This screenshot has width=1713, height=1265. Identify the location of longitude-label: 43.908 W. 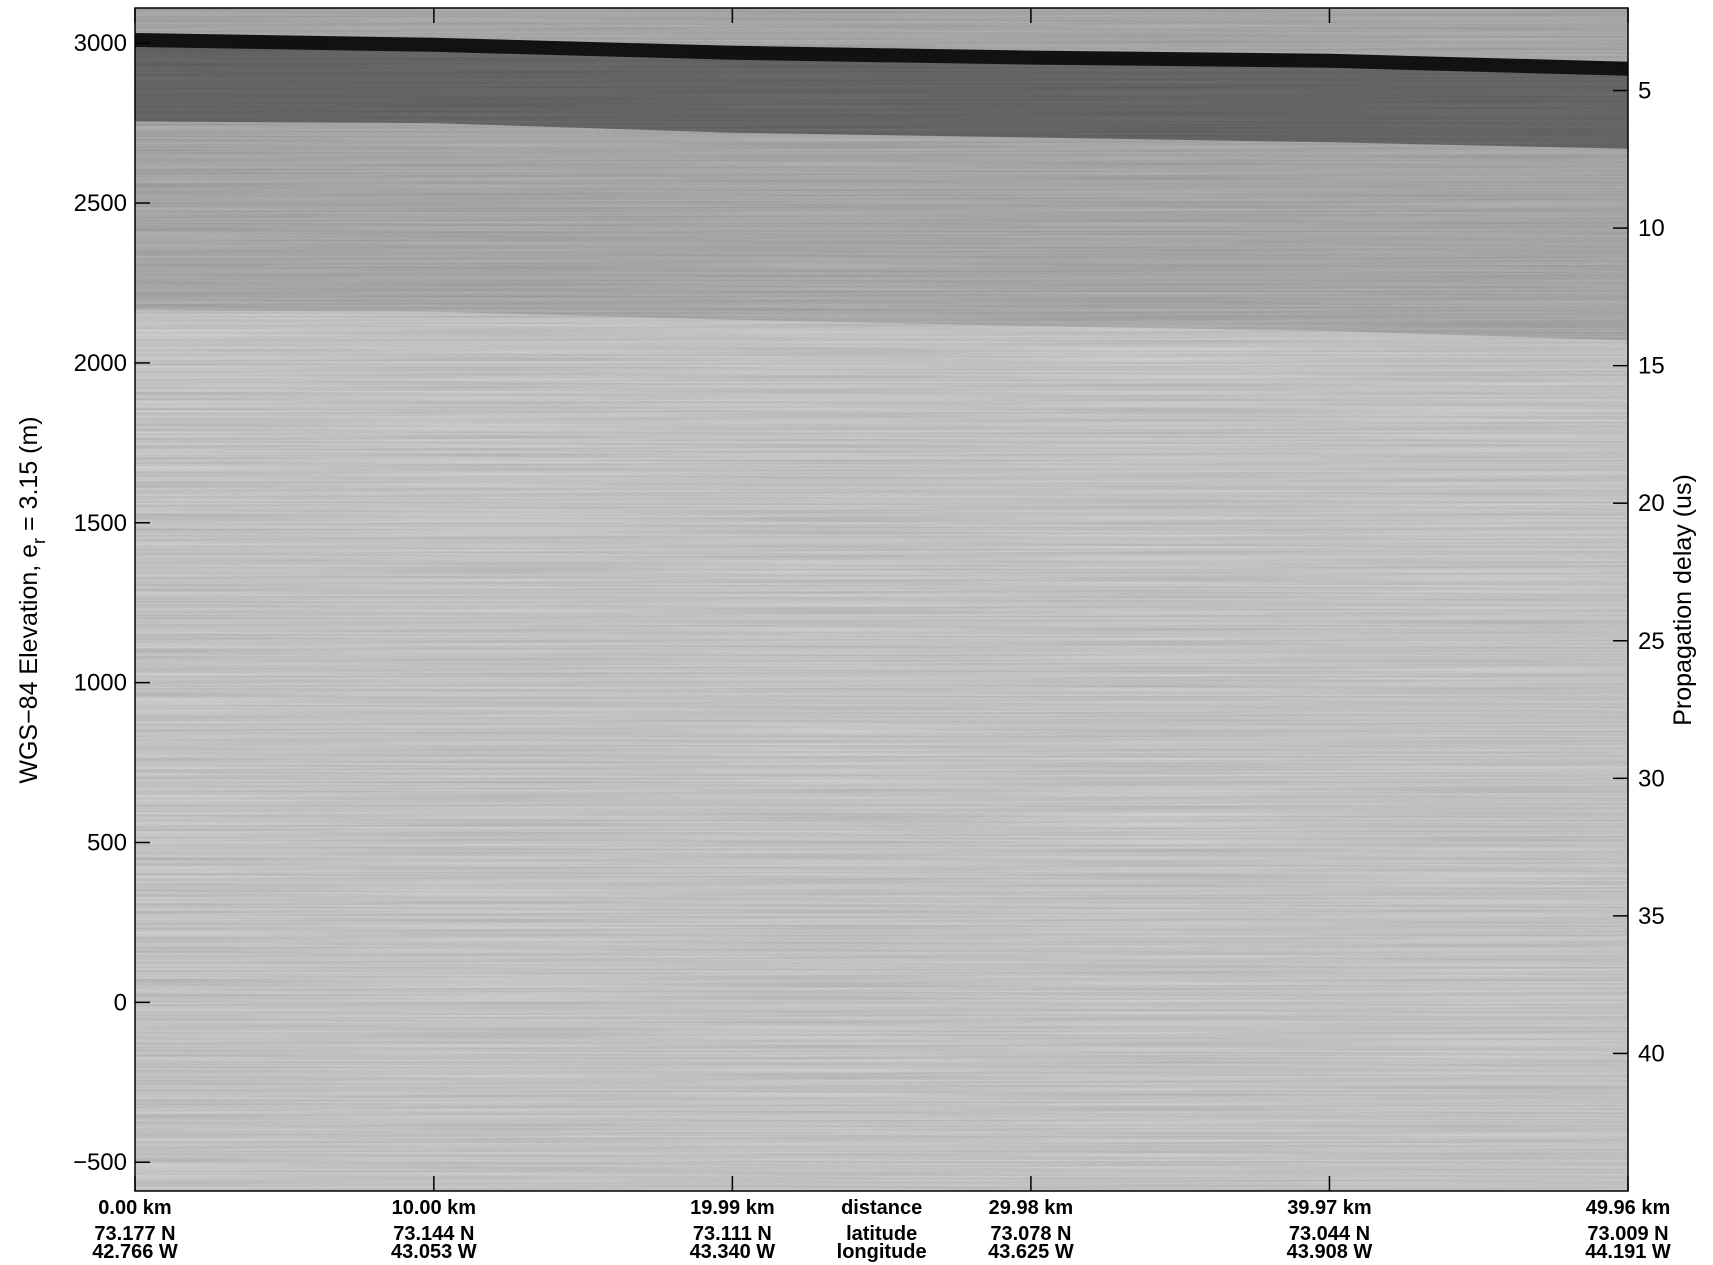
(1330, 1252).